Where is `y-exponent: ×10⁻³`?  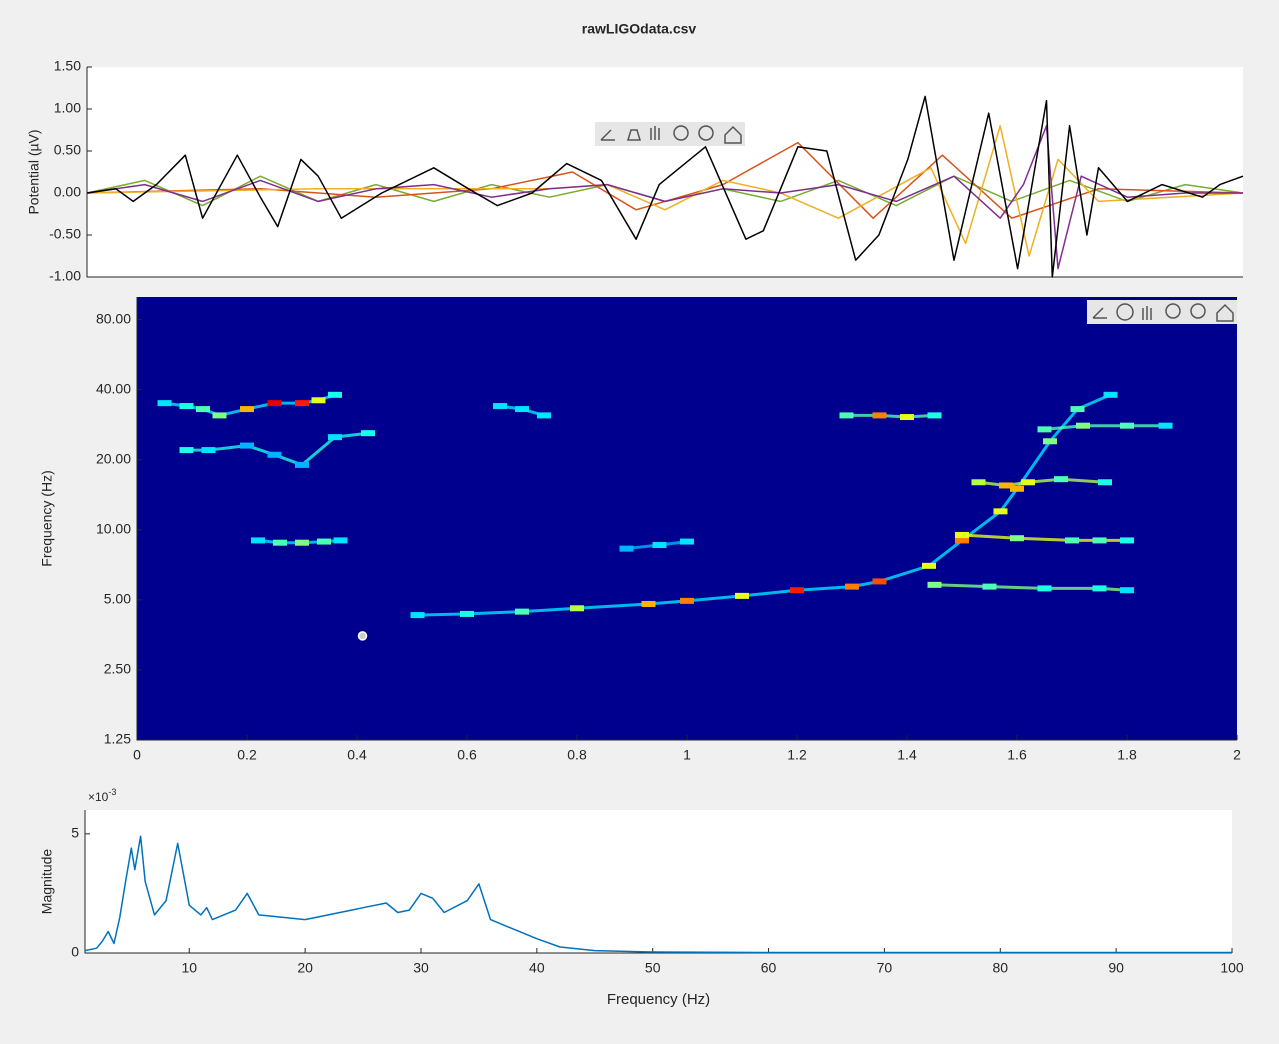
y-exponent: ×10⁻³ is located at coordinates (102, 795).